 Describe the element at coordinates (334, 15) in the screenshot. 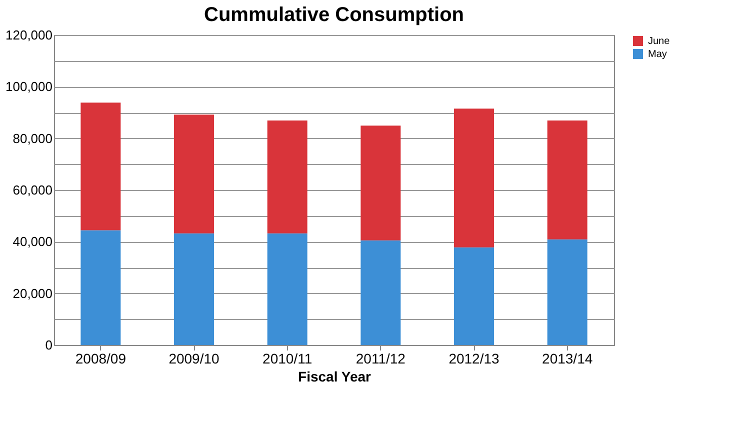

I see `chart-title: Cummulative Consumption` at that location.